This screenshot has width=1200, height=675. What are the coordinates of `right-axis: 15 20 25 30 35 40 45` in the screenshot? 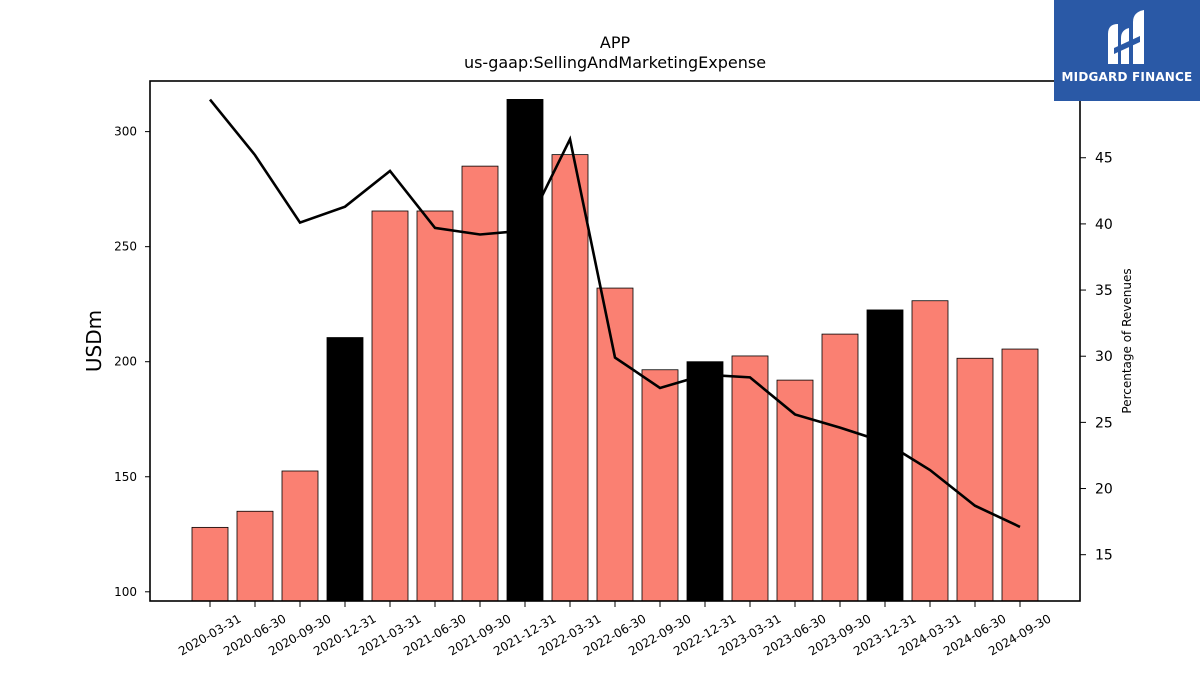 It's located at (1096, 357).